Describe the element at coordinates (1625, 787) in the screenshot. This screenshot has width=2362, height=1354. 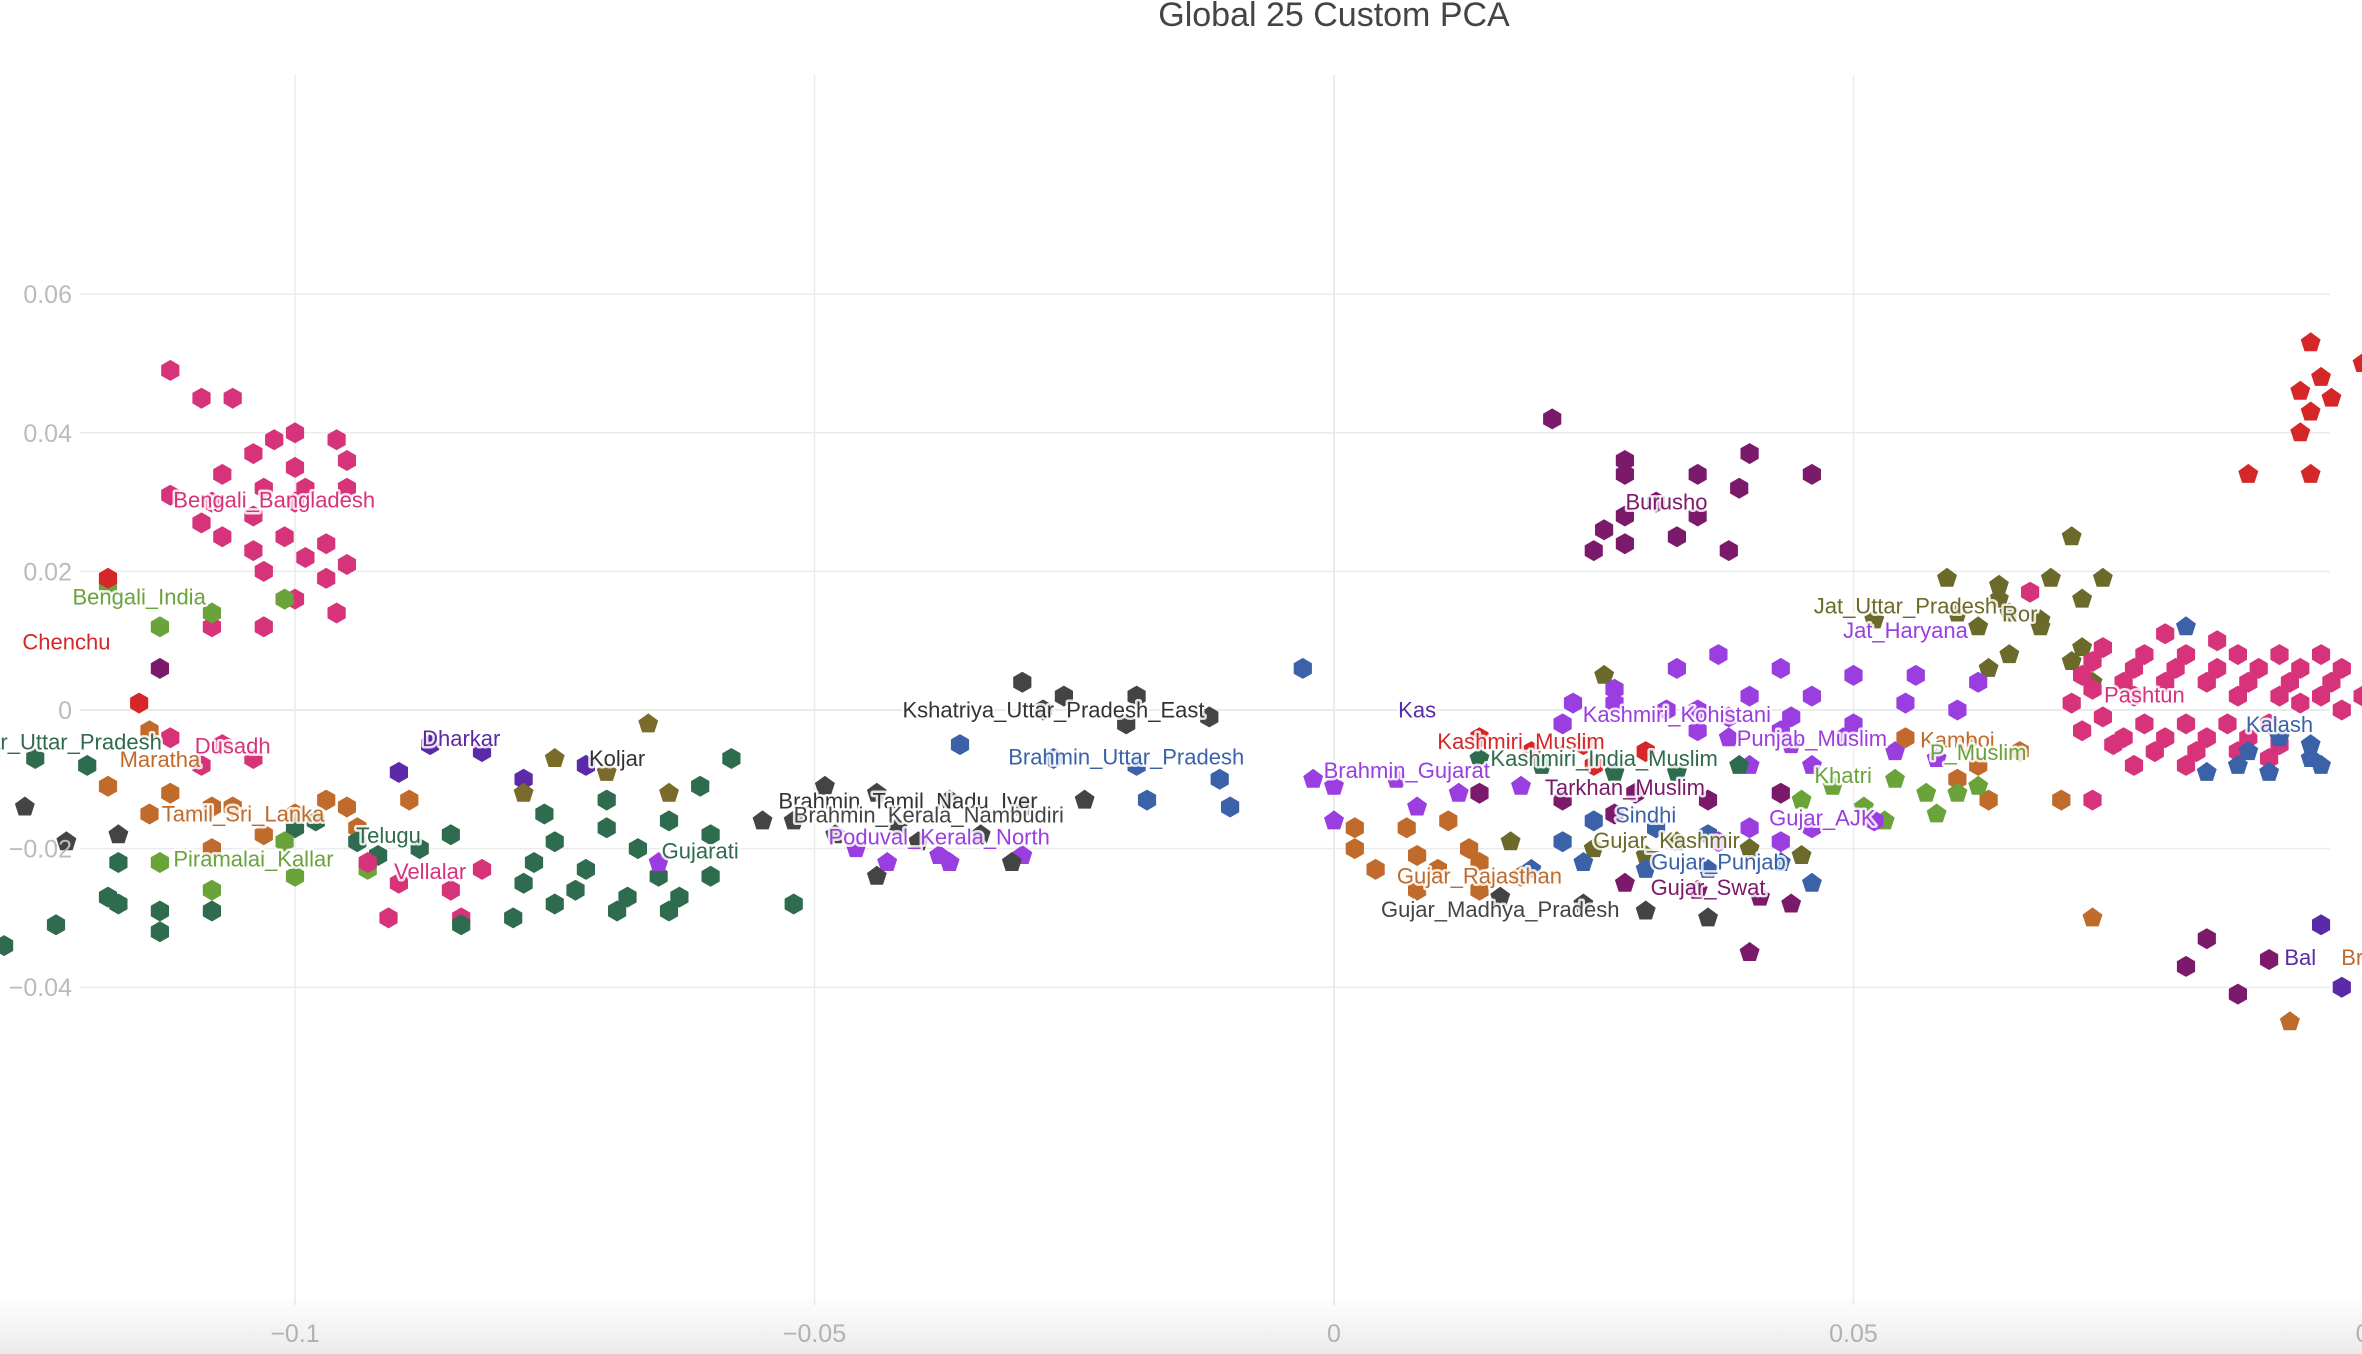
I see `group-label: Tarkhan_Muslim` at that location.